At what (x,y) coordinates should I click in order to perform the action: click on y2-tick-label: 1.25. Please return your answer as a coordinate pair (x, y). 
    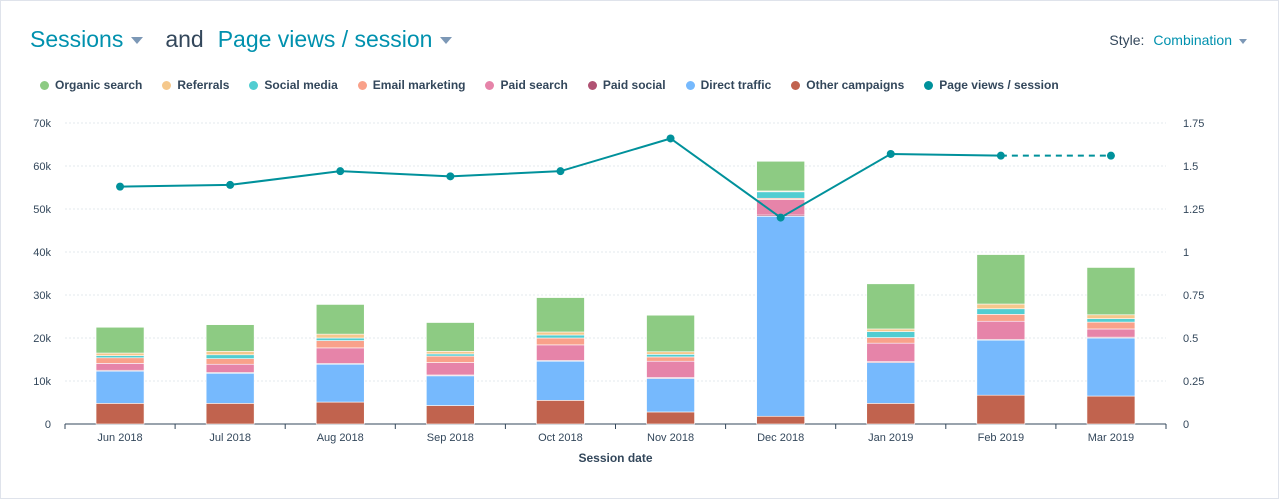
    Looking at the image, I should click on (1193, 210).